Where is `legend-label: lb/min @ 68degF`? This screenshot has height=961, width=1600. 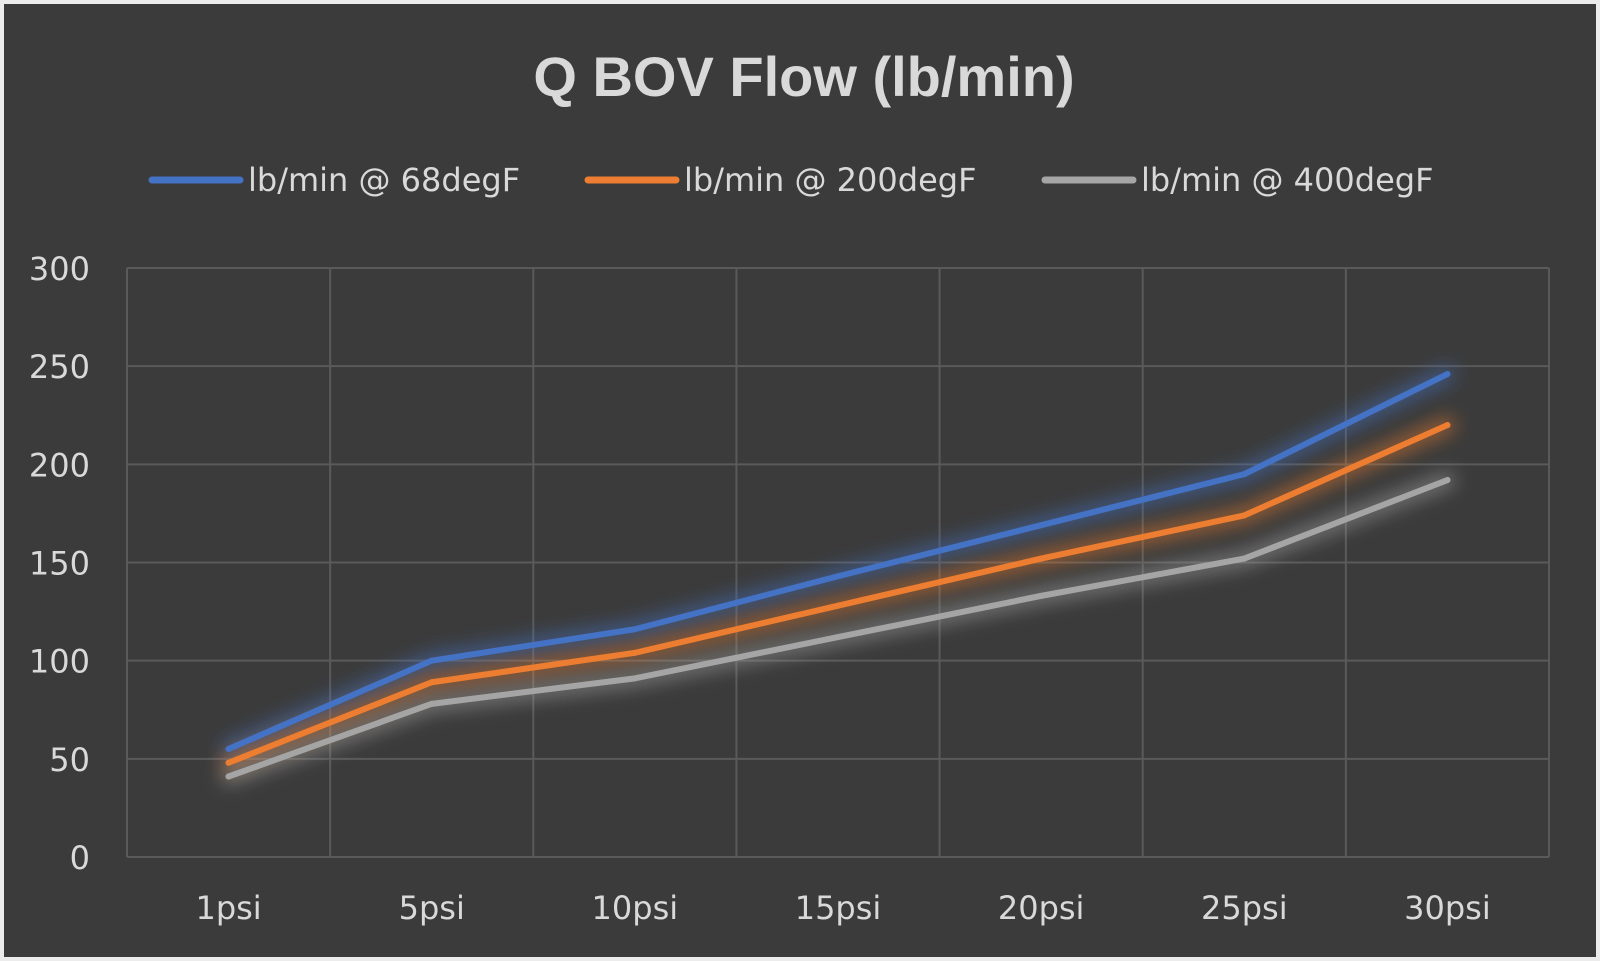
legend-label: lb/min @ 68degF is located at coordinates (384, 180).